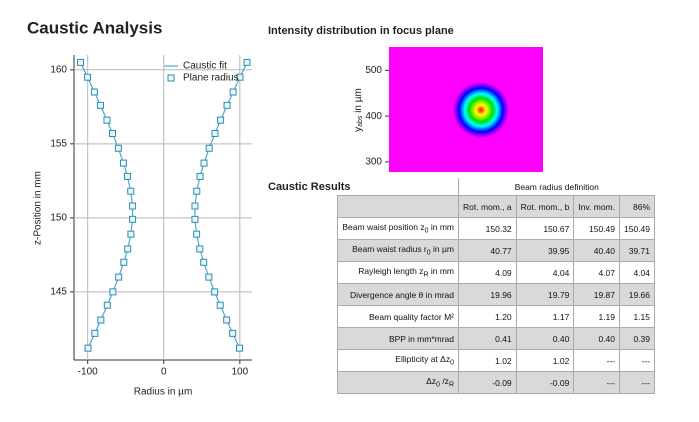 This screenshot has height=422, width=699. Describe the element at coordinates (373, 162) in the screenshot. I see `y-tick-label: 300` at that location.